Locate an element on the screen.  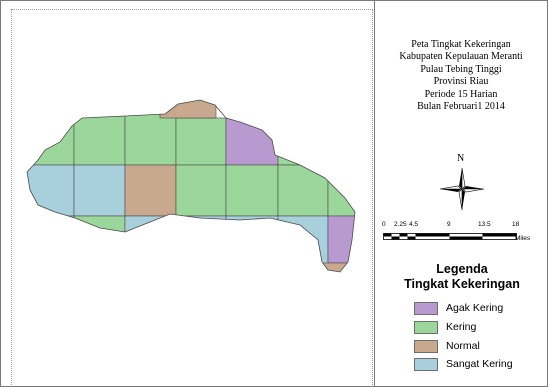
legend-label: Kering is located at coordinates (461, 327).